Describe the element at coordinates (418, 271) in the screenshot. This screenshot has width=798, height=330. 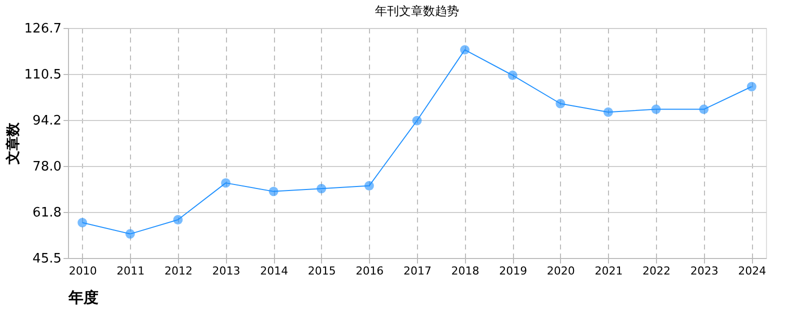
I see `x-tick-label: 2017` at that location.